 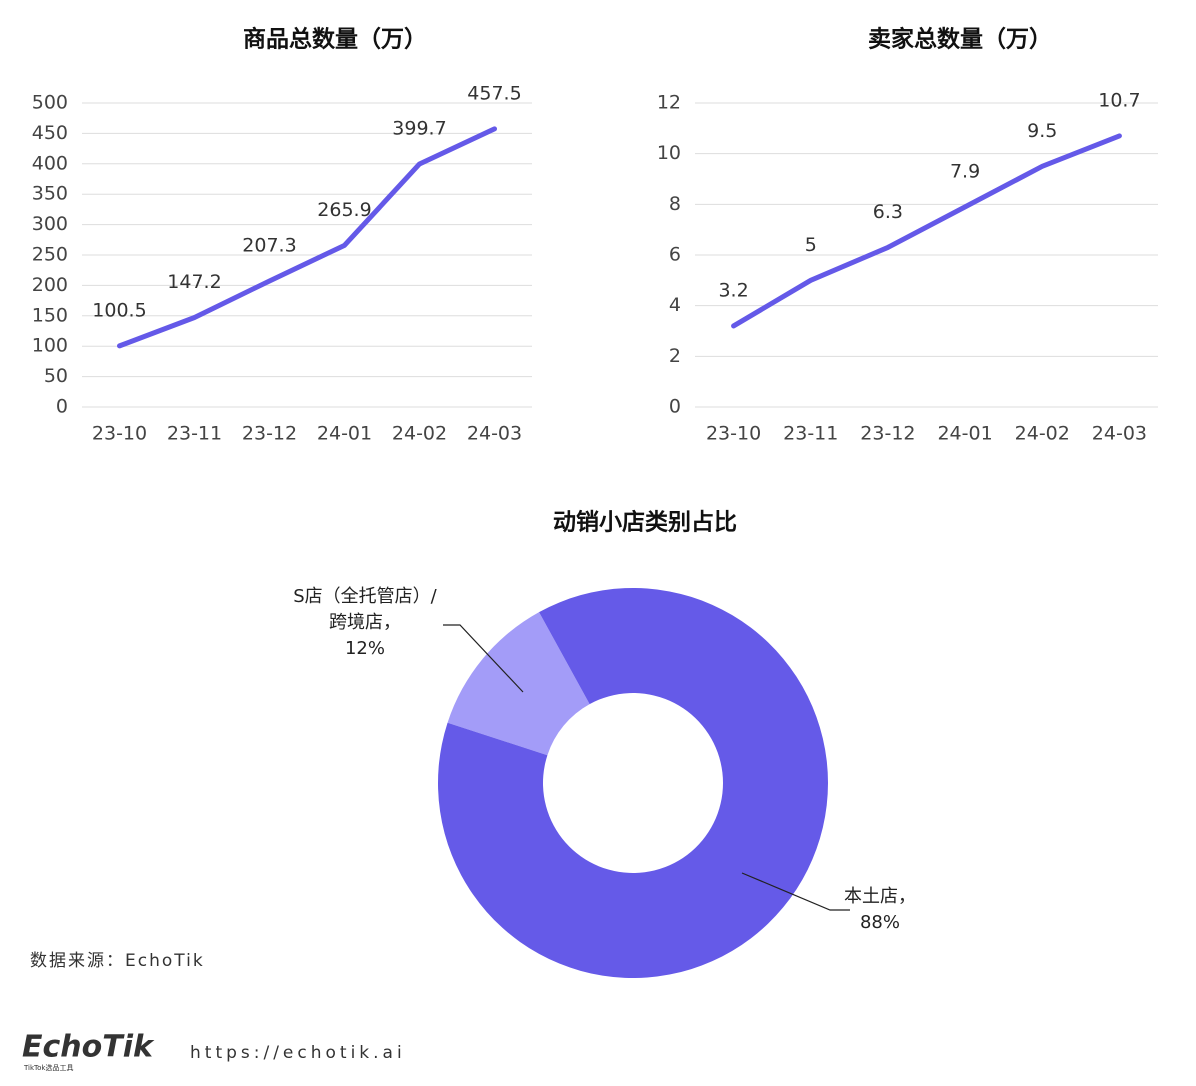 What do you see at coordinates (675, 204) in the screenshot?
I see `y-tick-label: 8` at bounding box center [675, 204].